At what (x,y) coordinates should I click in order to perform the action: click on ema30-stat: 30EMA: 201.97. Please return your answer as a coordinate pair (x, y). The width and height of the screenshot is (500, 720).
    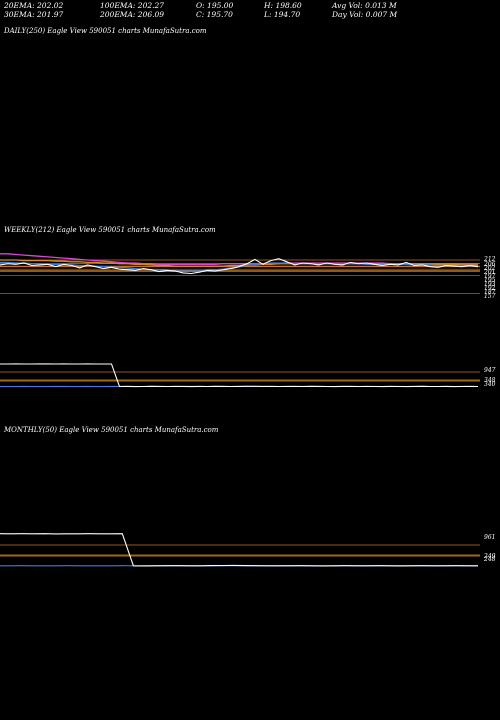
    Looking at the image, I should click on (34, 14).